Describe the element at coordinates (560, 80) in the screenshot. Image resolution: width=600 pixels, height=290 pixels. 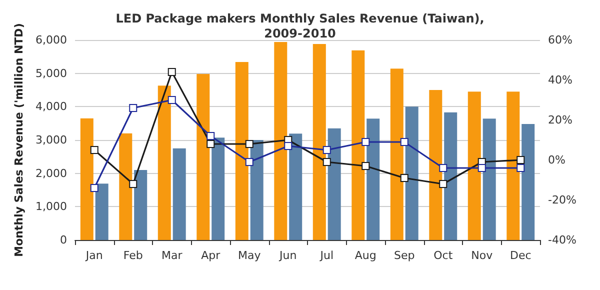
I see `y2-tick-label: 40%` at that location.